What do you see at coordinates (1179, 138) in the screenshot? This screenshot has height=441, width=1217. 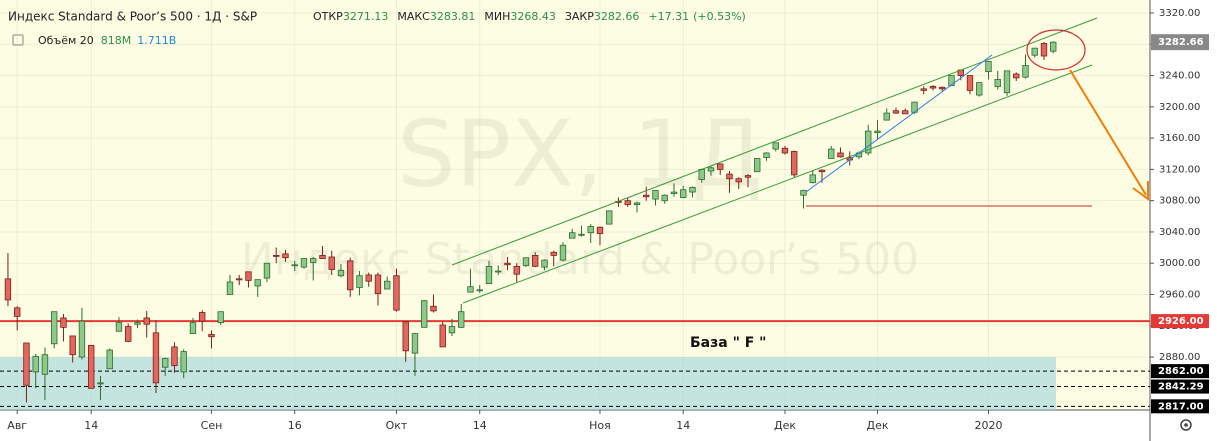 I see `y-tick-label: 3160.00` at bounding box center [1179, 138].